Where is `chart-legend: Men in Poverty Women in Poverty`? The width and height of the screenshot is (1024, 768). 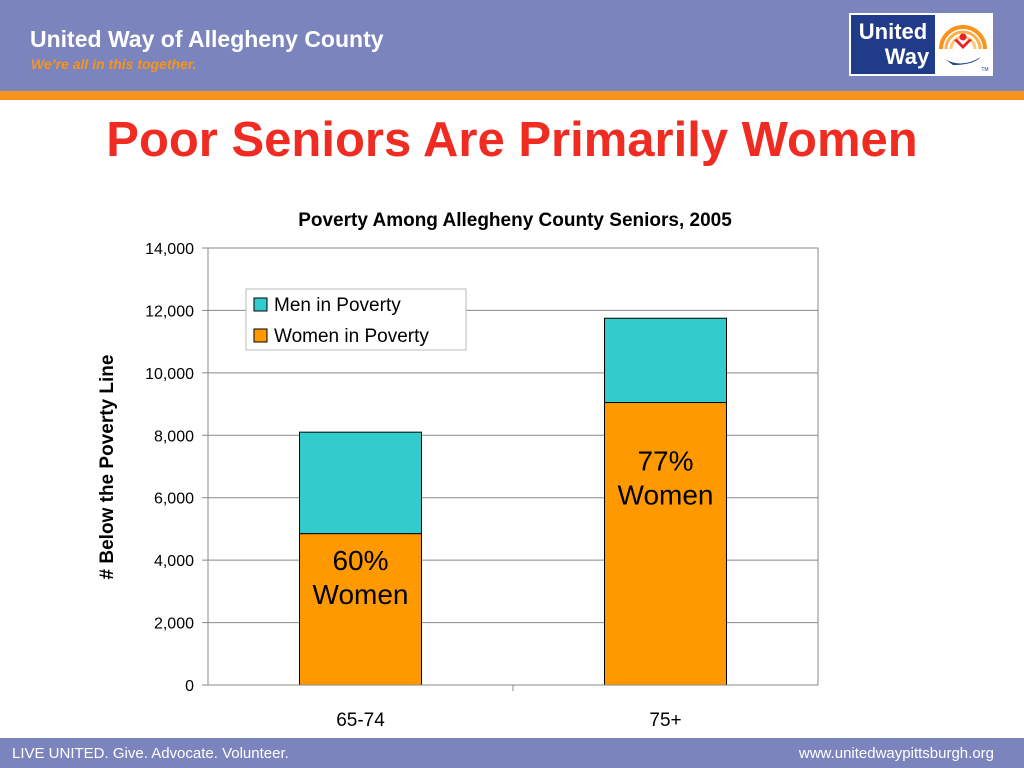
chart-legend: Men in Poverty Women in Poverty is located at coordinates (356, 319).